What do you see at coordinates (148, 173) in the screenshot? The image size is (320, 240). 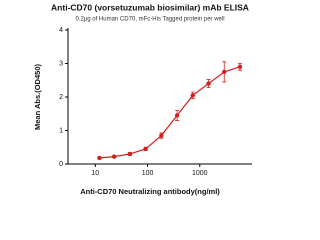 I see `x-tick-label: 100` at bounding box center [148, 173].